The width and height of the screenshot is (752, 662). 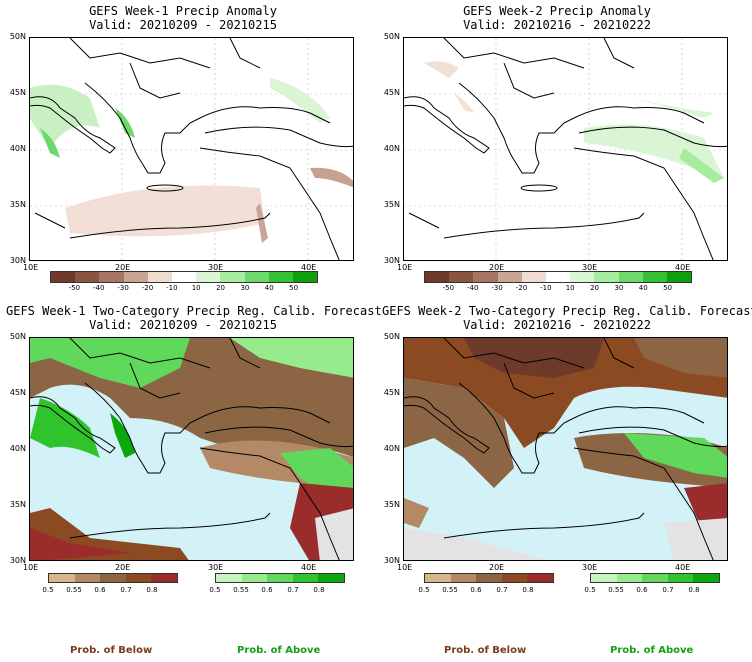 What do you see at coordinates (558, 277) in the screenshot?
I see `anomaly-colorbar-week2` at bounding box center [558, 277].